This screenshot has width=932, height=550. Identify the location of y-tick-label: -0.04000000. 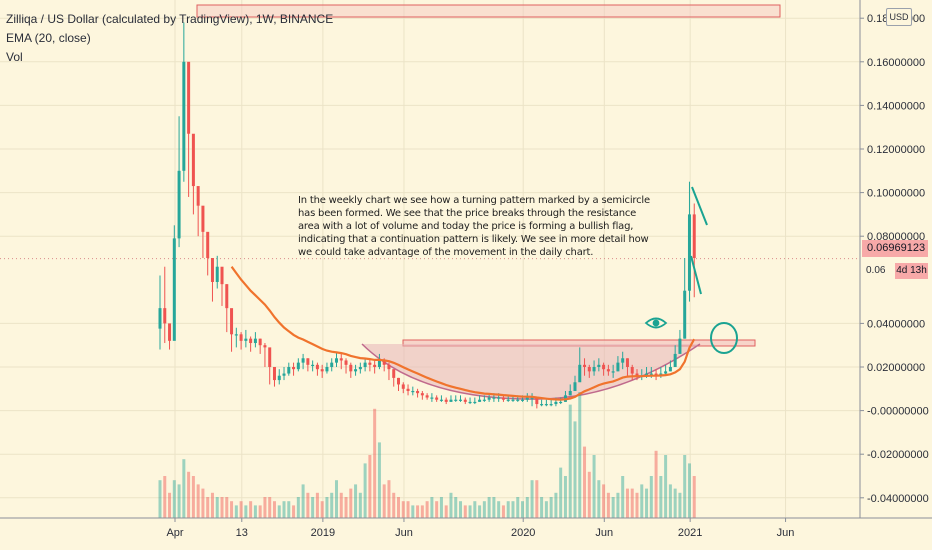
(898, 499).